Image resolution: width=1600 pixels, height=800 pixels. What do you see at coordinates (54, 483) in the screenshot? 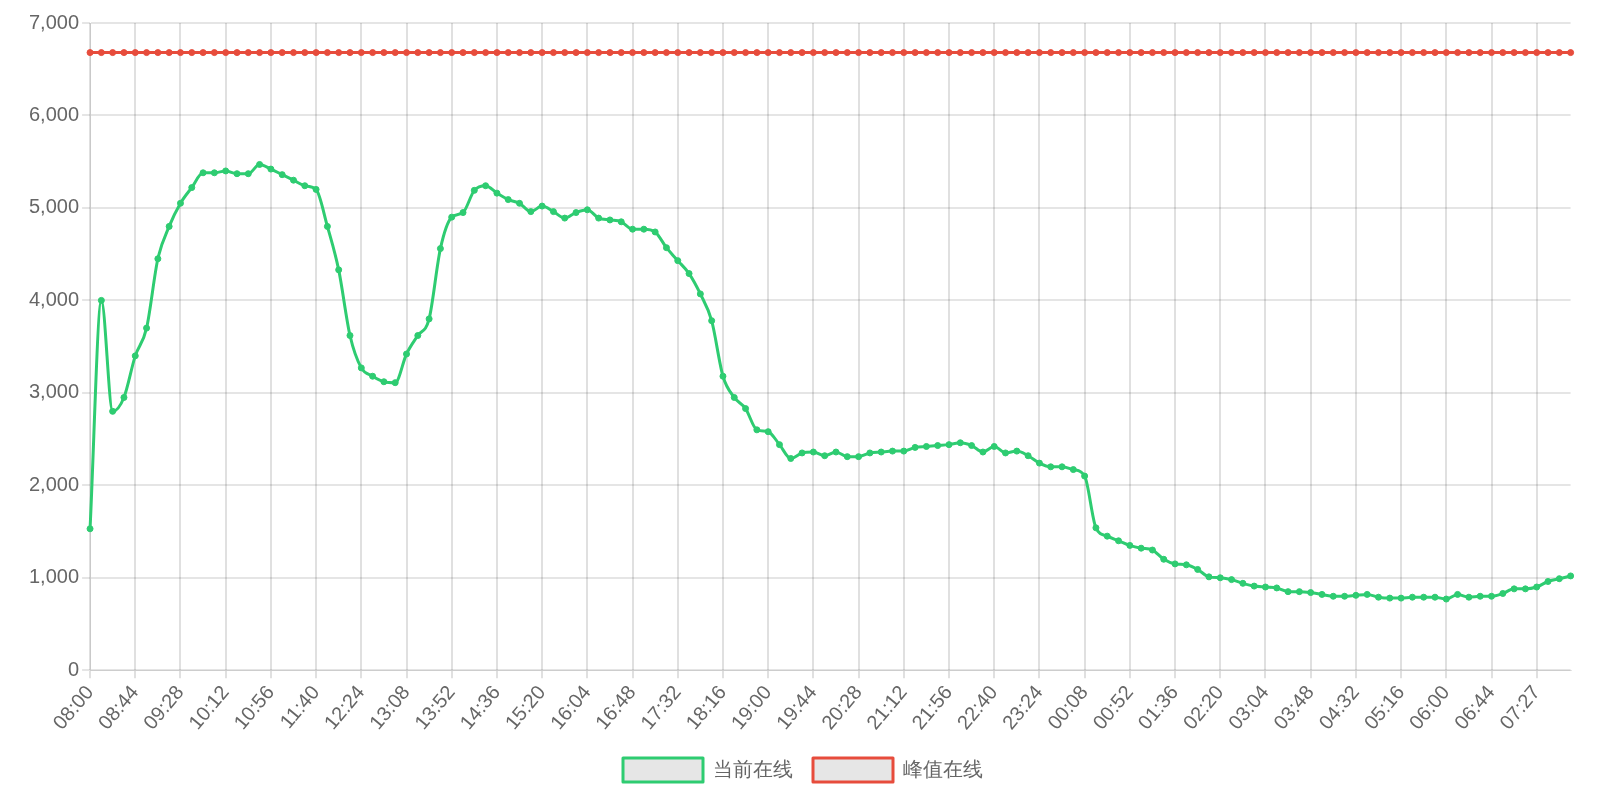
I see `y-tick-label: 2,000` at bounding box center [54, 483].